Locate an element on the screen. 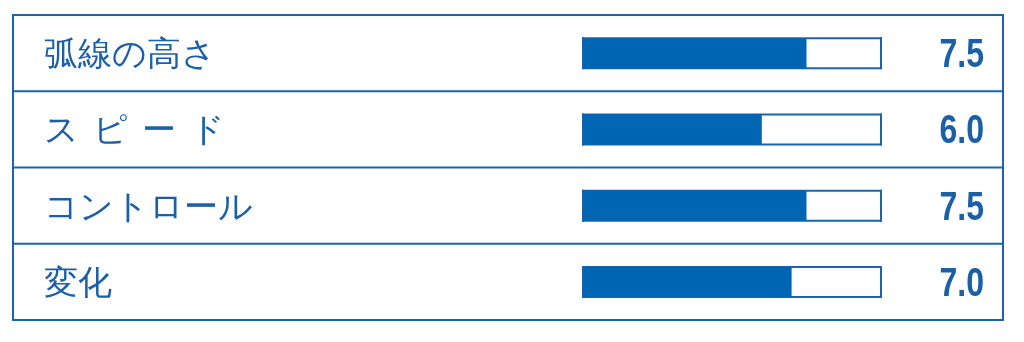 Image resolution: width=1024 pixels, height=342 pixels. y-tick-label: コントロール is located at coordinates (148, 205).